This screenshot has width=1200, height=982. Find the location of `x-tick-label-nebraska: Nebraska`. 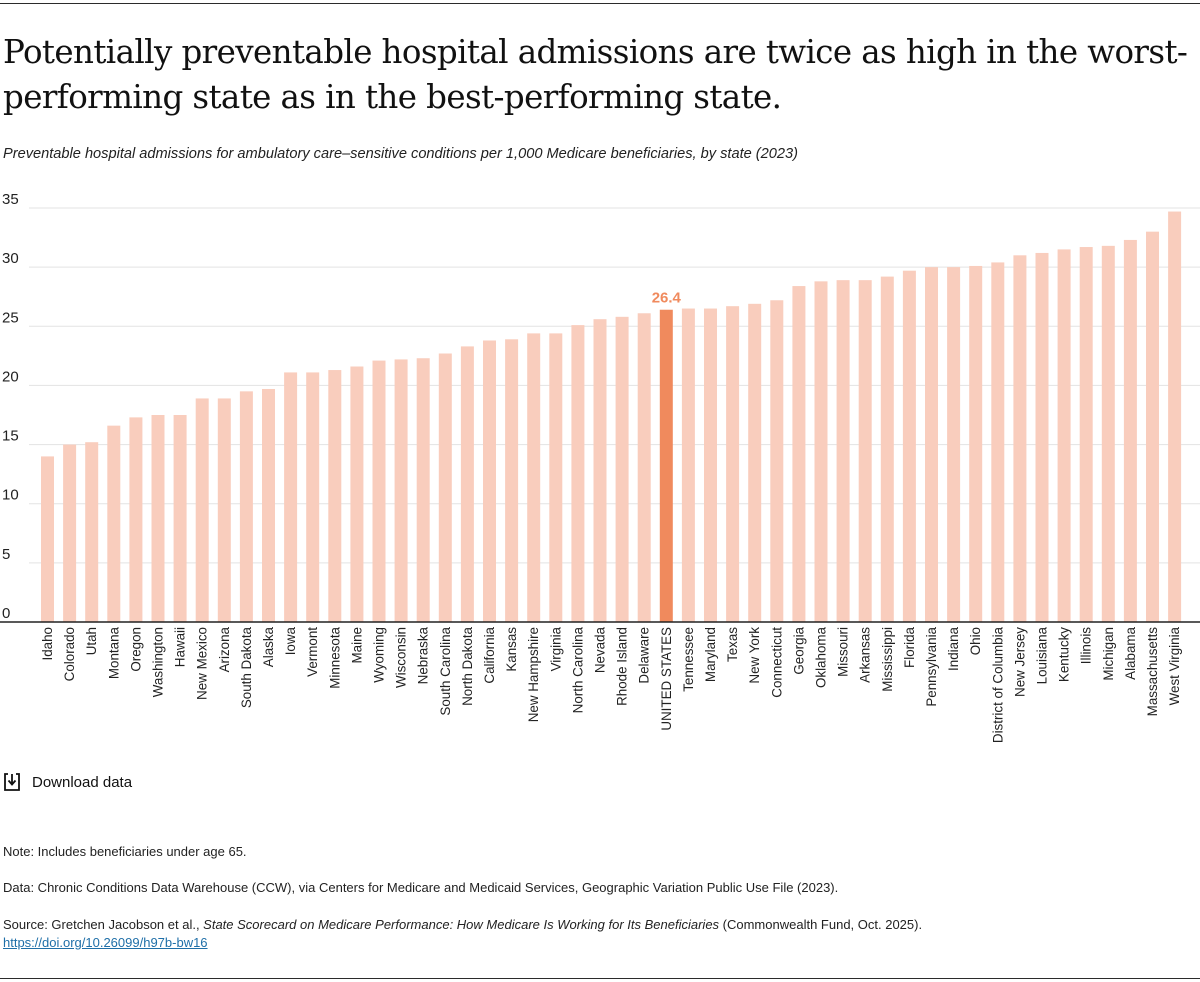

x-tick-label-nebraska: Nebraska is located at coordinates (423, 655).